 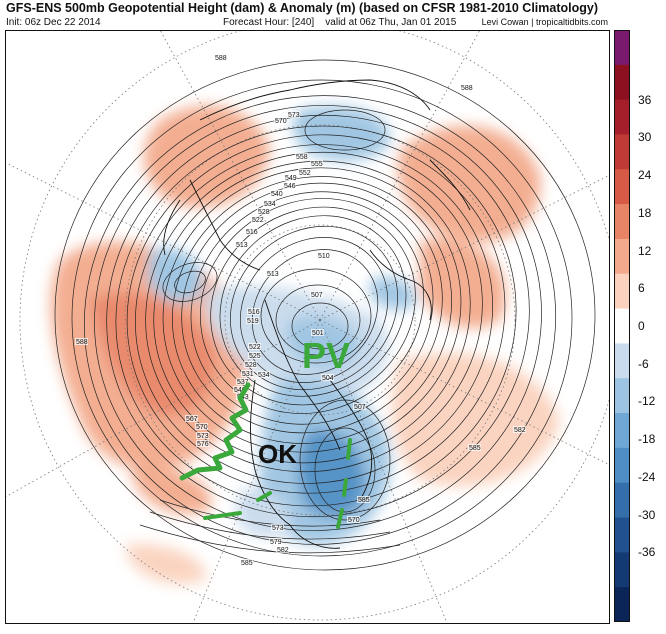 What do you see at coordinates (645, 250) in the screenshot?
I see `colorbar-tick-label: 12` at bounding box center [645, 250].